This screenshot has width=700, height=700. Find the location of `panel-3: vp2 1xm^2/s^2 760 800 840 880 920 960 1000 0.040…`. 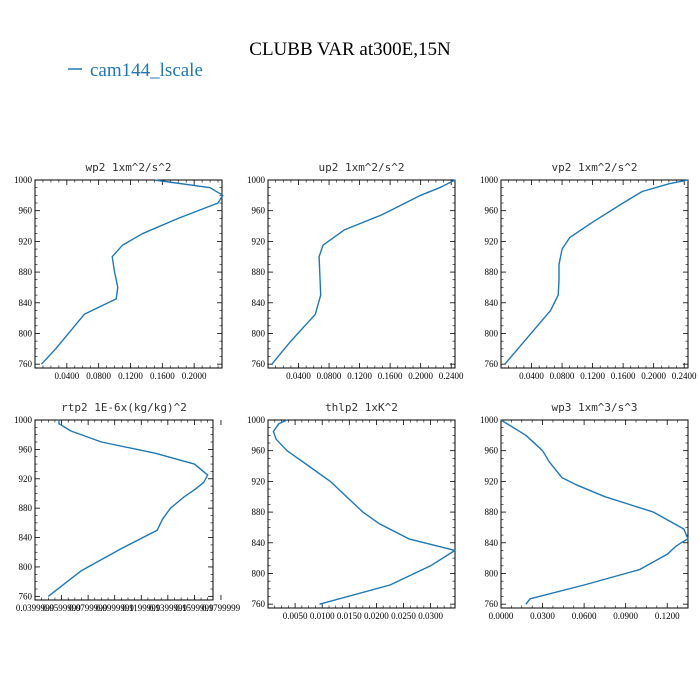

panel-3: vp2 1xm^2/s^2 760 800 840 880 920 960 1000 0.040… is located at coordinates (588, 271).